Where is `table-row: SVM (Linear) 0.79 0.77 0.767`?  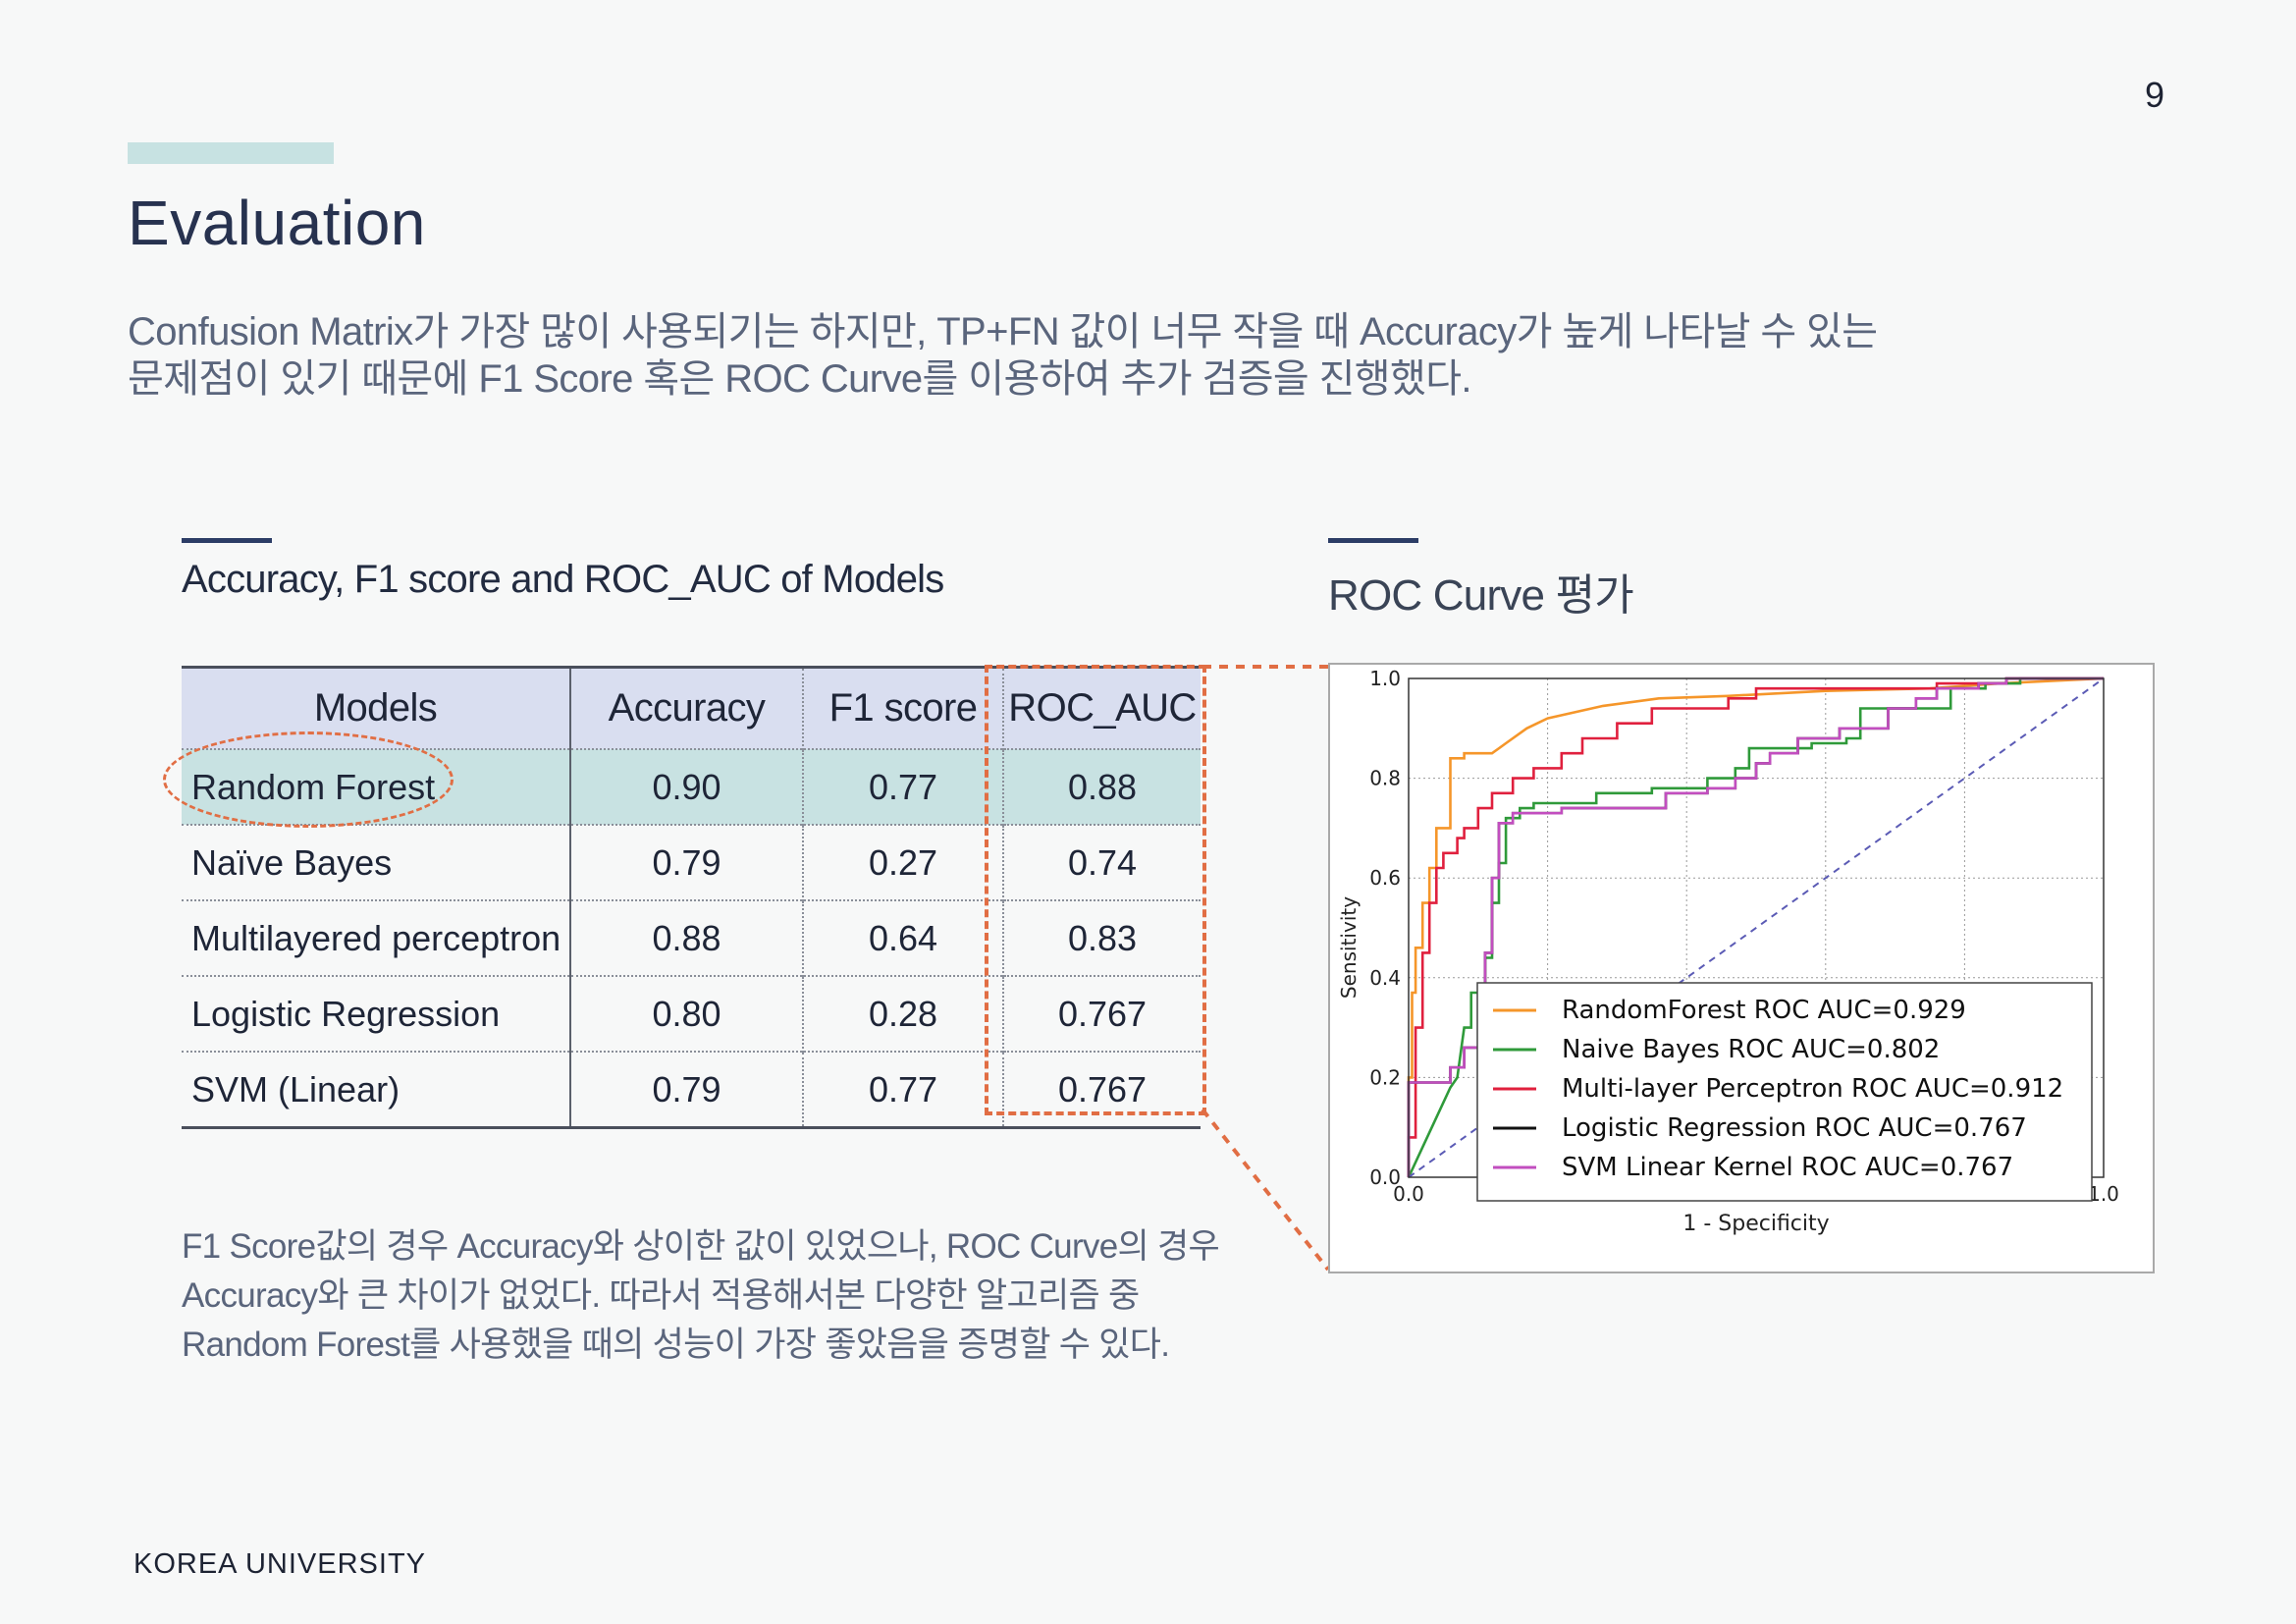
table-row: SVM (Linear) 0.79 0.77 0.767 is located at coordinates (691, 1090).